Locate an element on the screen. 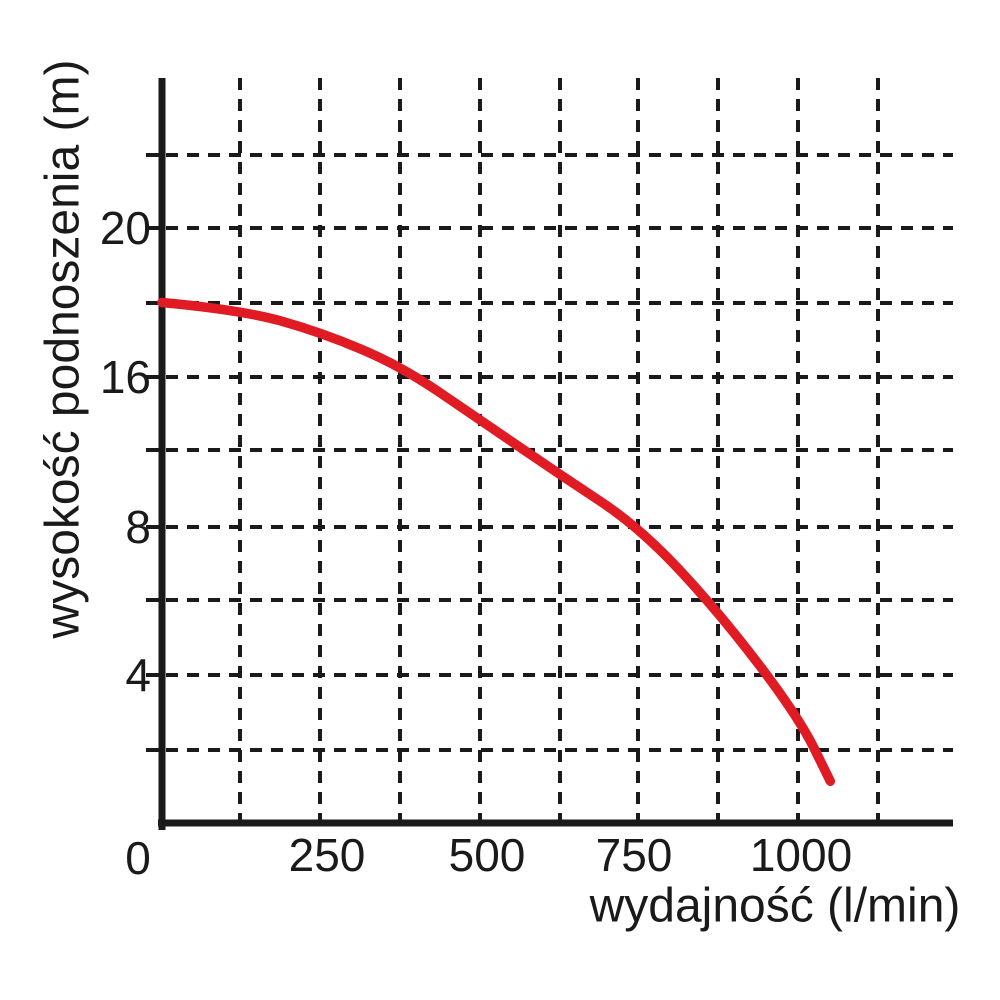  x-axis-title: wydajność (l/min) is located at coordinates (775, 906).